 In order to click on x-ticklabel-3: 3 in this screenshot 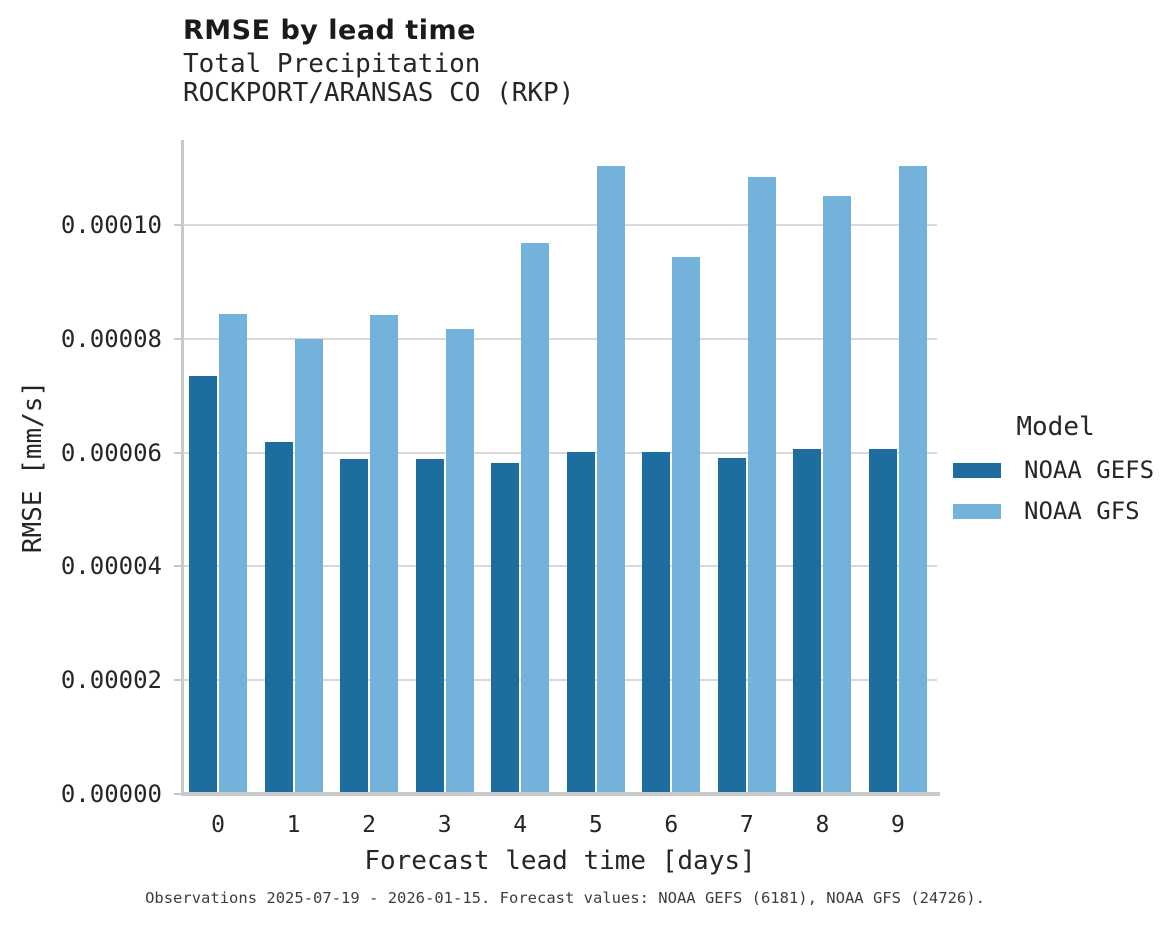, I will do `click(444, 825)`.